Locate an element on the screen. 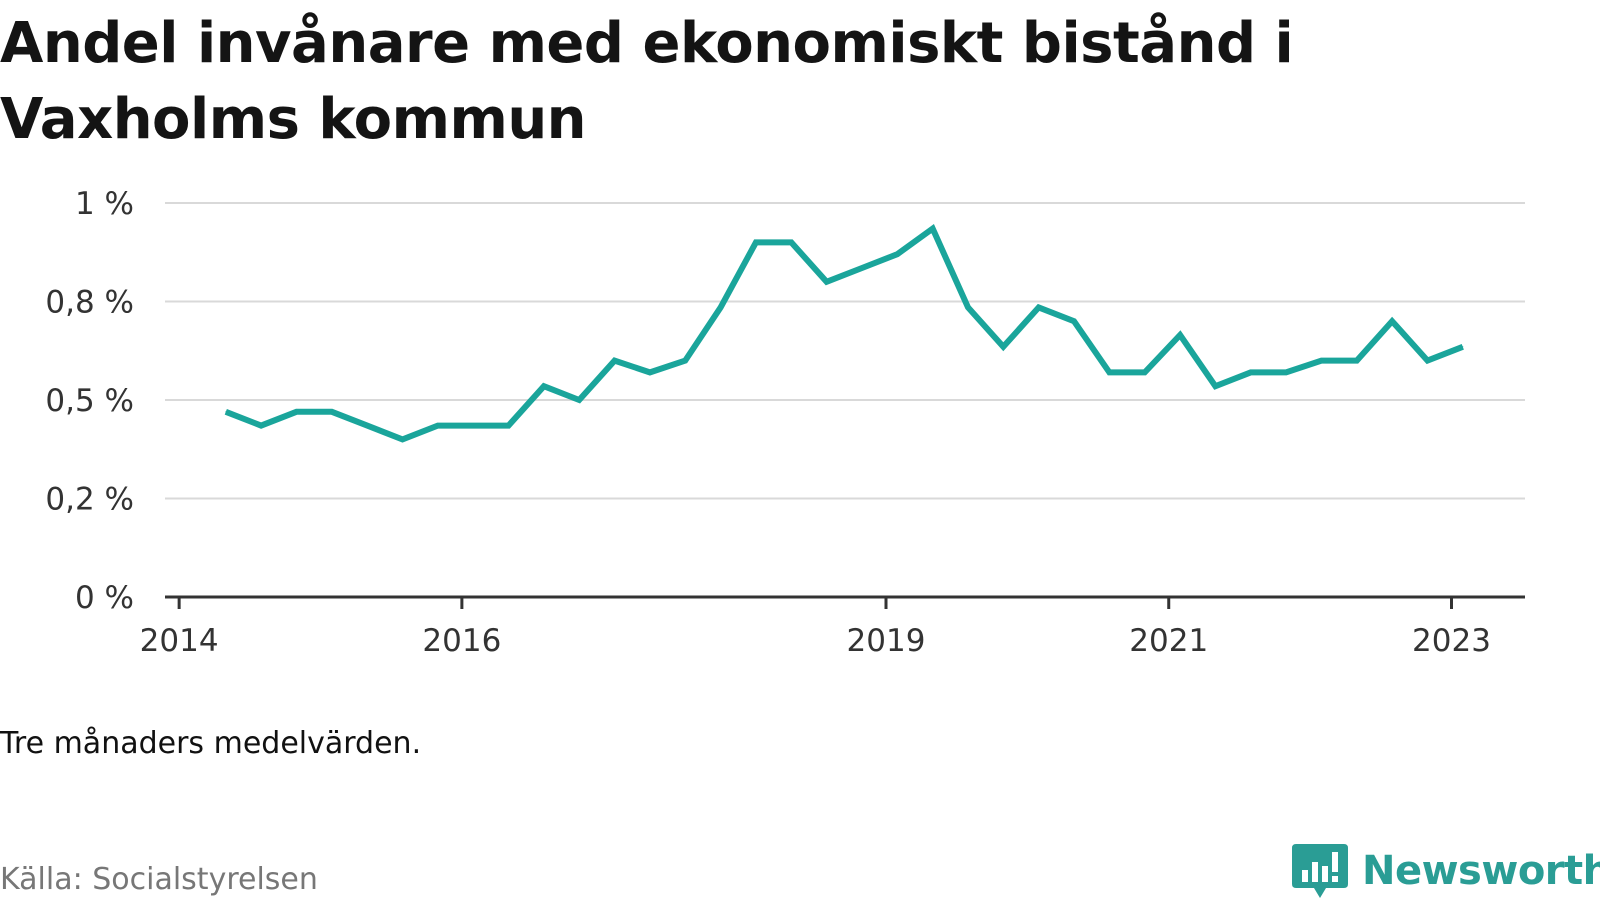 This screenshot has height=900, width=1600. x-tick-label: 2014 is located at coordinates (179, 641).